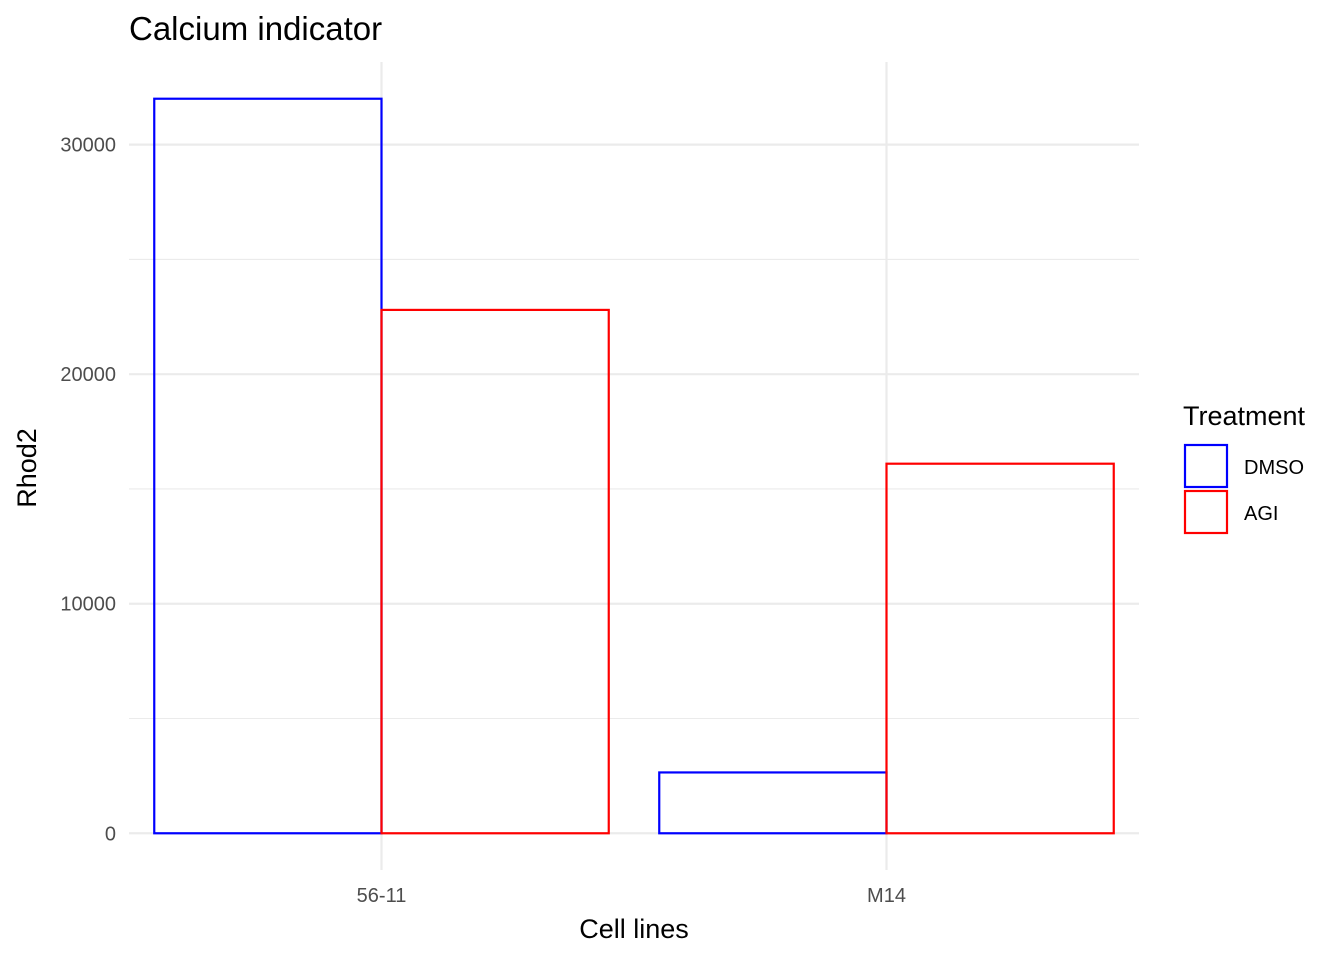 This screenshot has height=960, width=1344. What do you see at coordinates (382, 896) in the screenshot?
I see `x-tick-label: 56-11` at bounding box center [382, 896].